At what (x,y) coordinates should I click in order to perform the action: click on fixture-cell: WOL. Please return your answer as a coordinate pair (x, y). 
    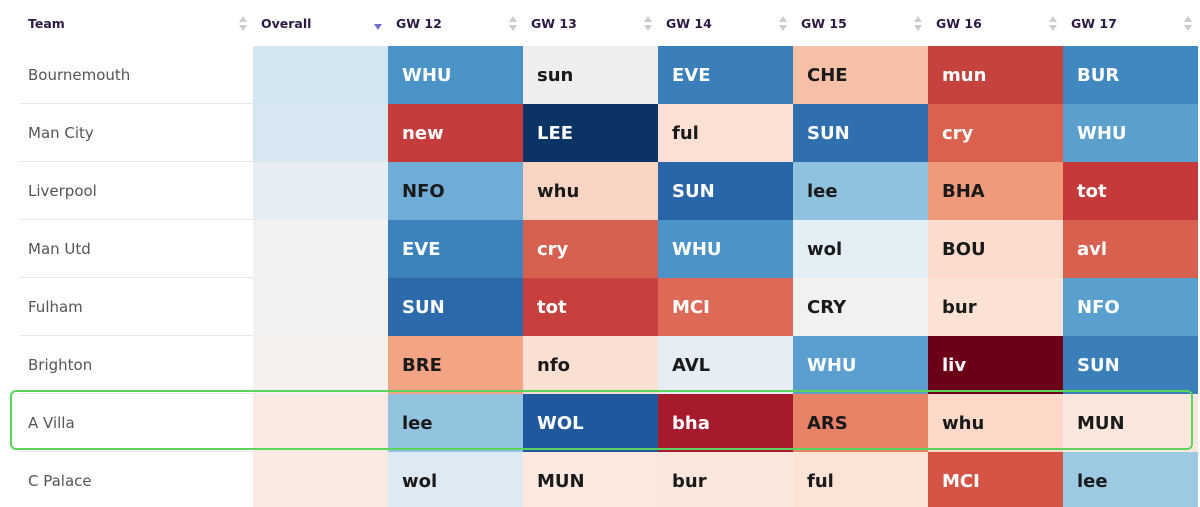
    Looking at the image, I should click on (590, 423).